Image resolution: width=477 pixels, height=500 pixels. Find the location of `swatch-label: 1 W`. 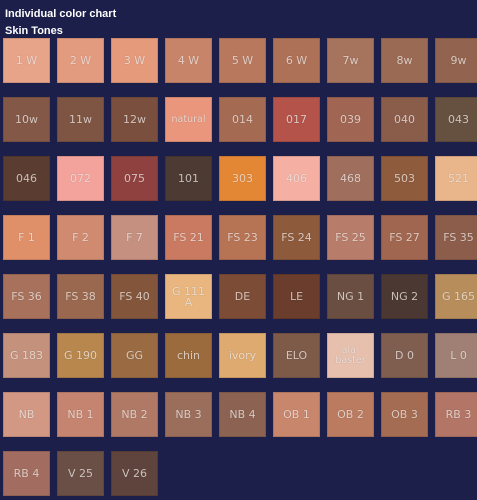

swatch-label: 1 W is located at coordinates (26, 60).